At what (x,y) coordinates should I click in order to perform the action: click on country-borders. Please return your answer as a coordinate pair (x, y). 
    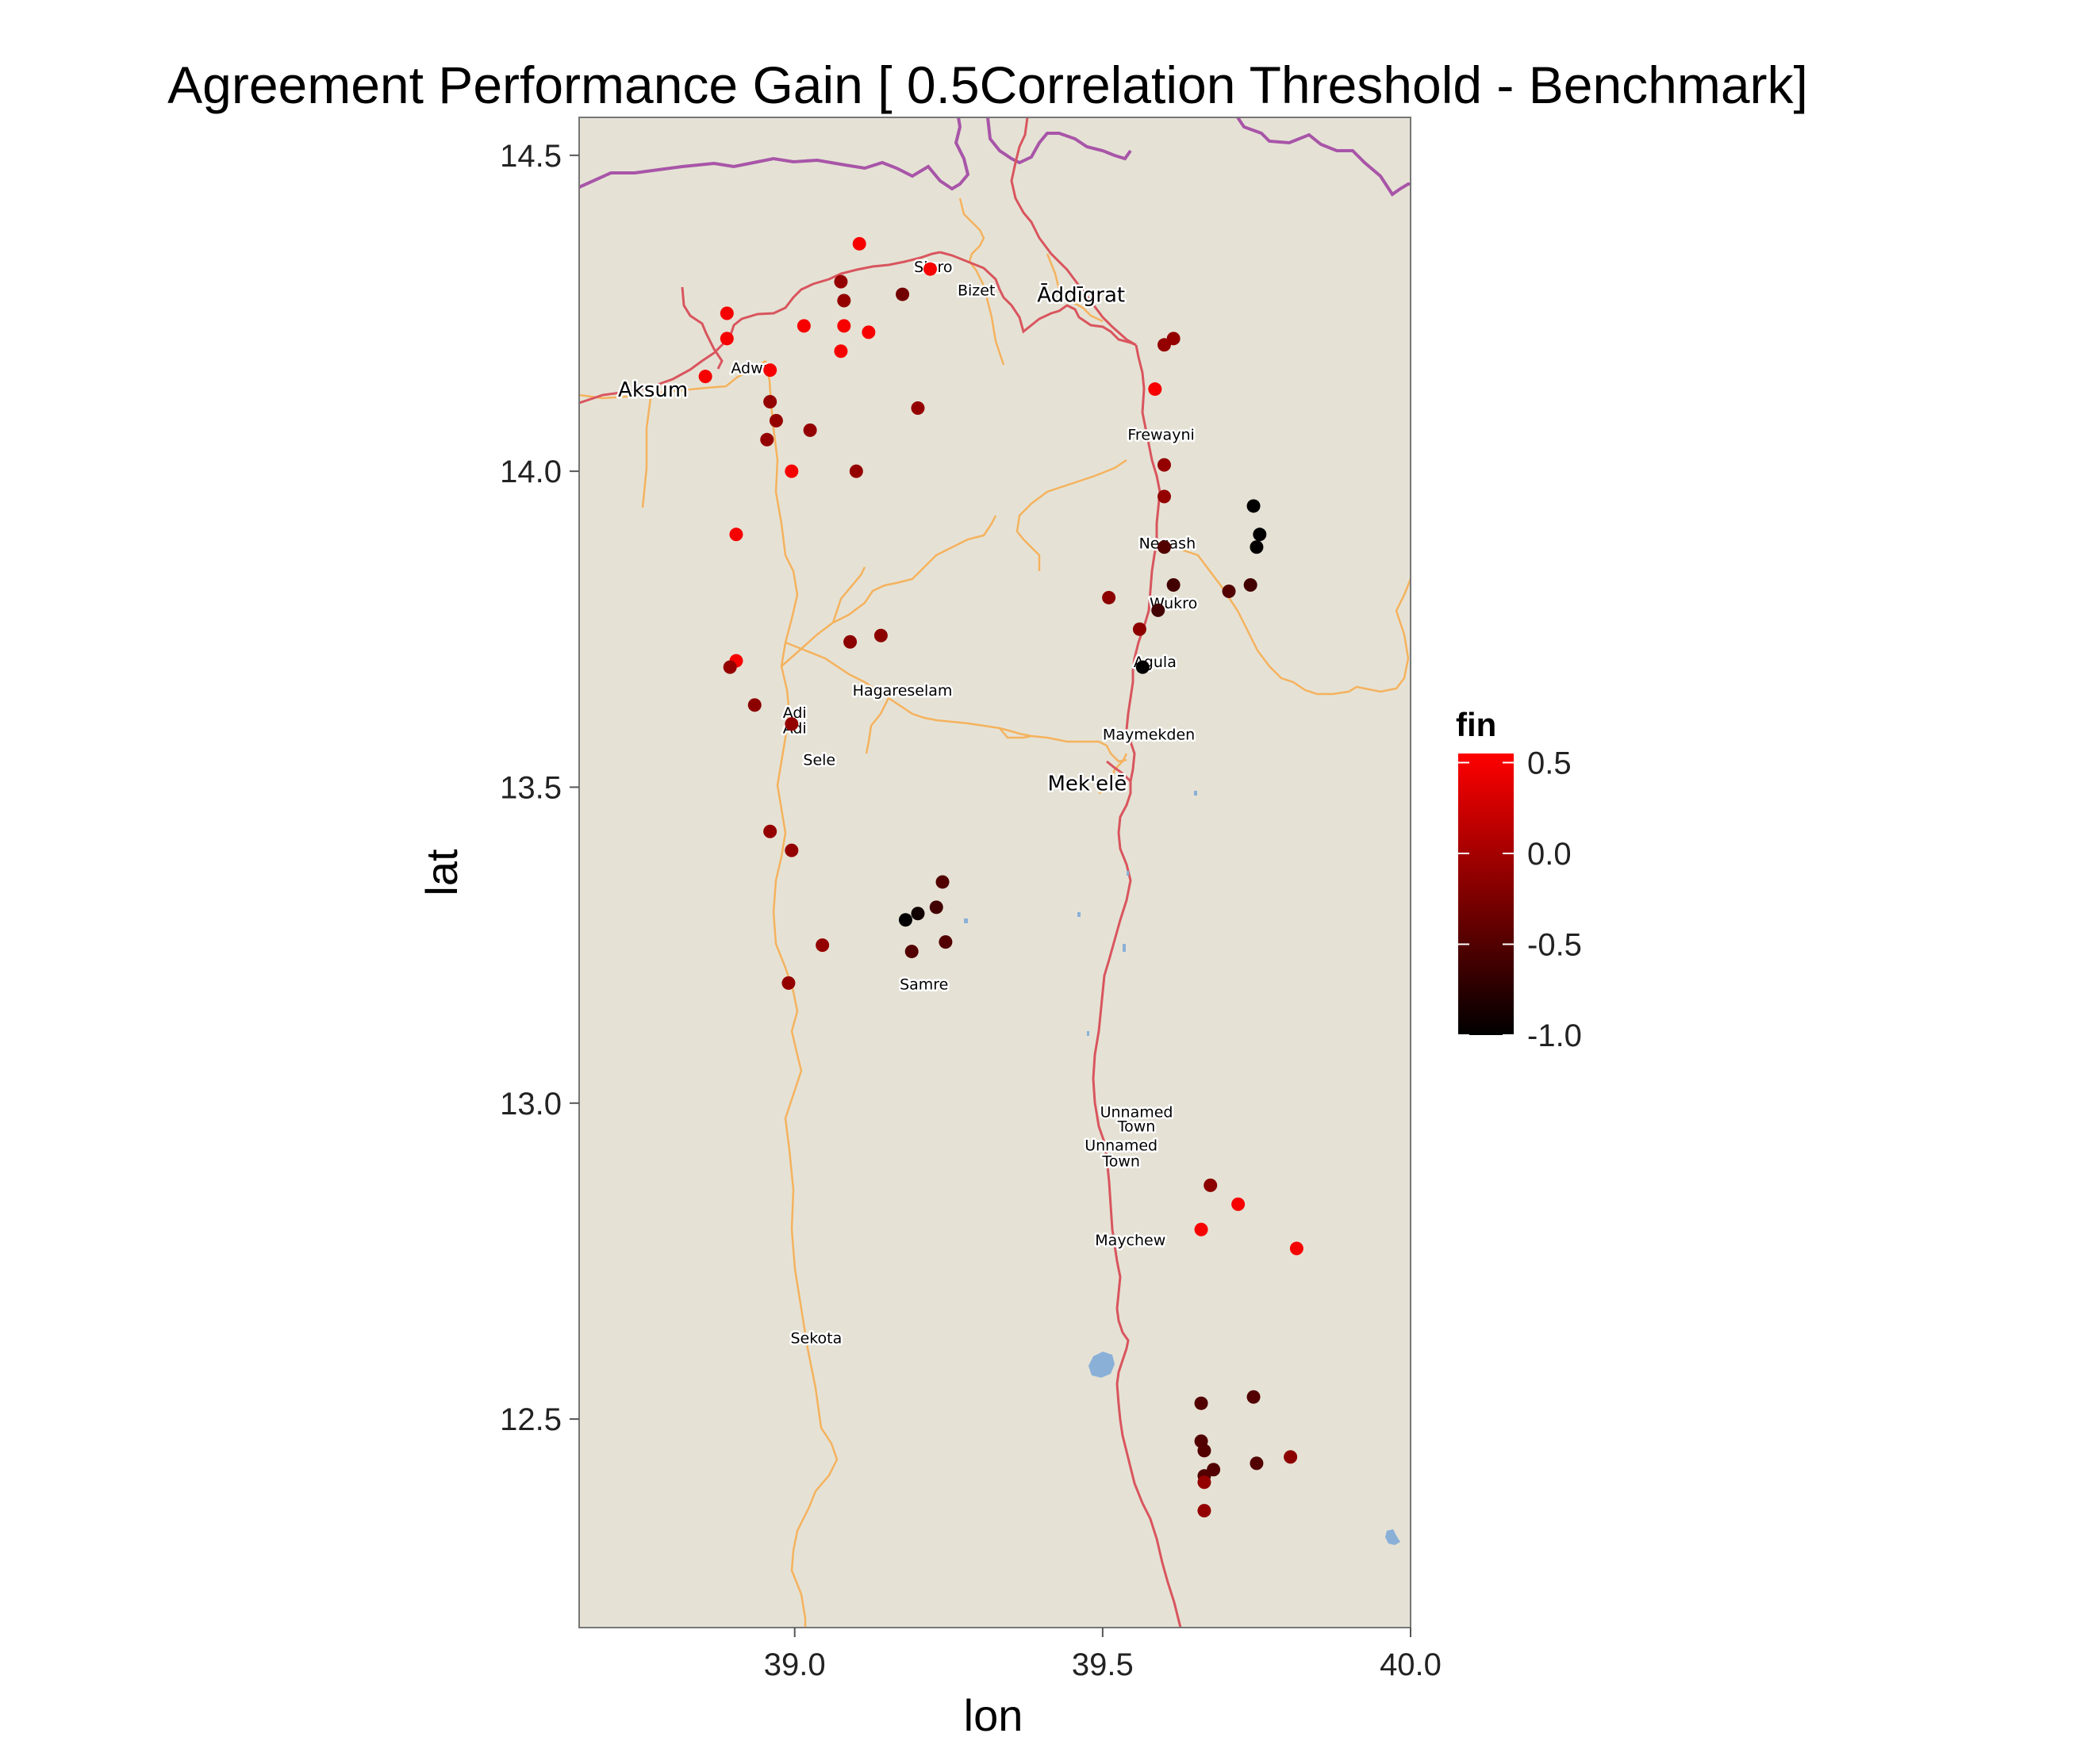
    Looking at the image, I should click on (995, 156).